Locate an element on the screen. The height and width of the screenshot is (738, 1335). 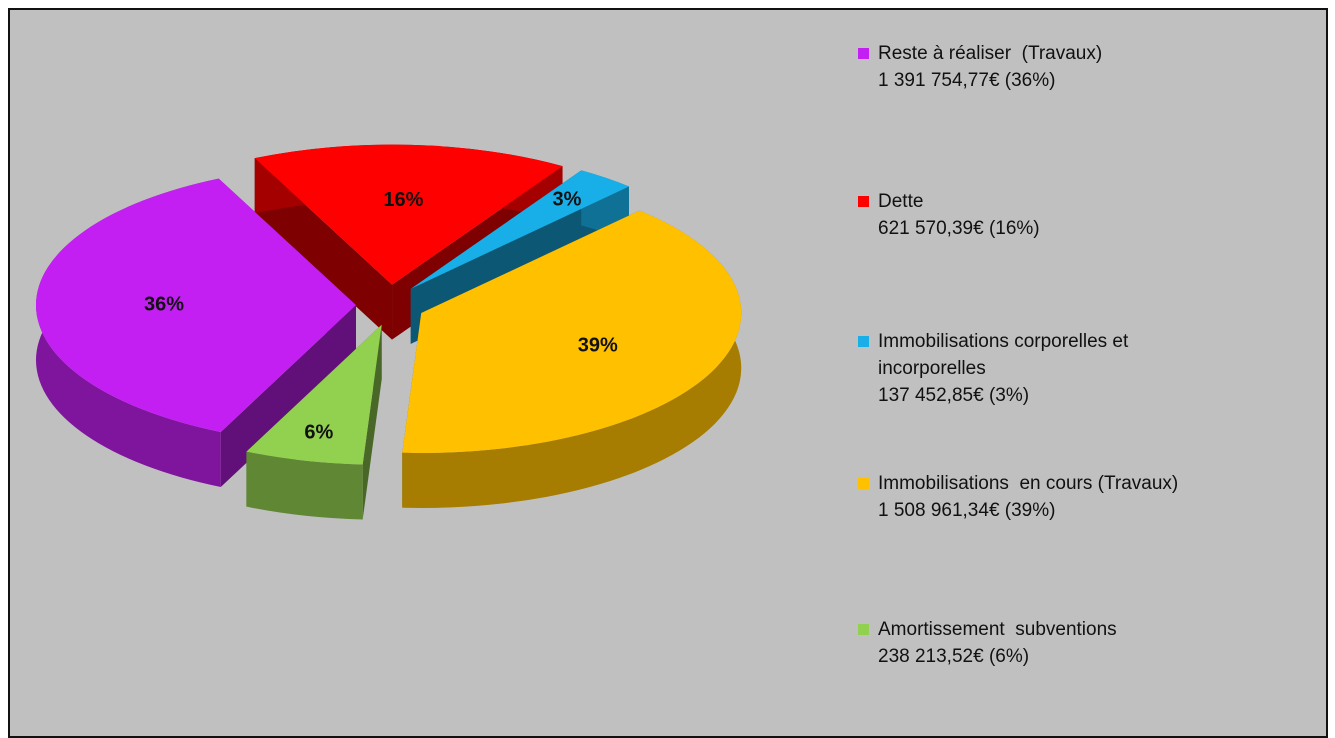
legend-detail: 137 452,85€ (3%) is located at coordinates (954, 395).